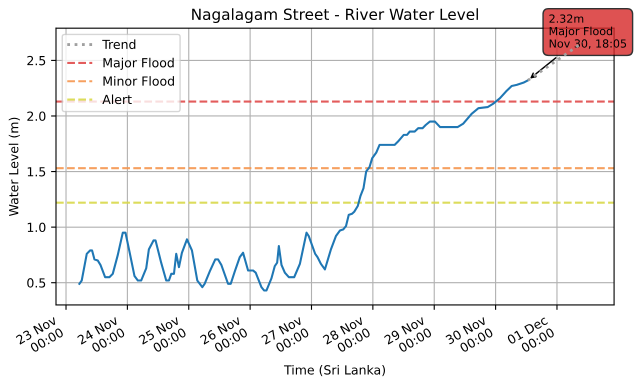 The width and height of the screenshot is (640, 386). What do you see at coordinates (36, 61) in the screenshot?
I see `y-tick-label: 2.5` at bounding box center [36, 61].